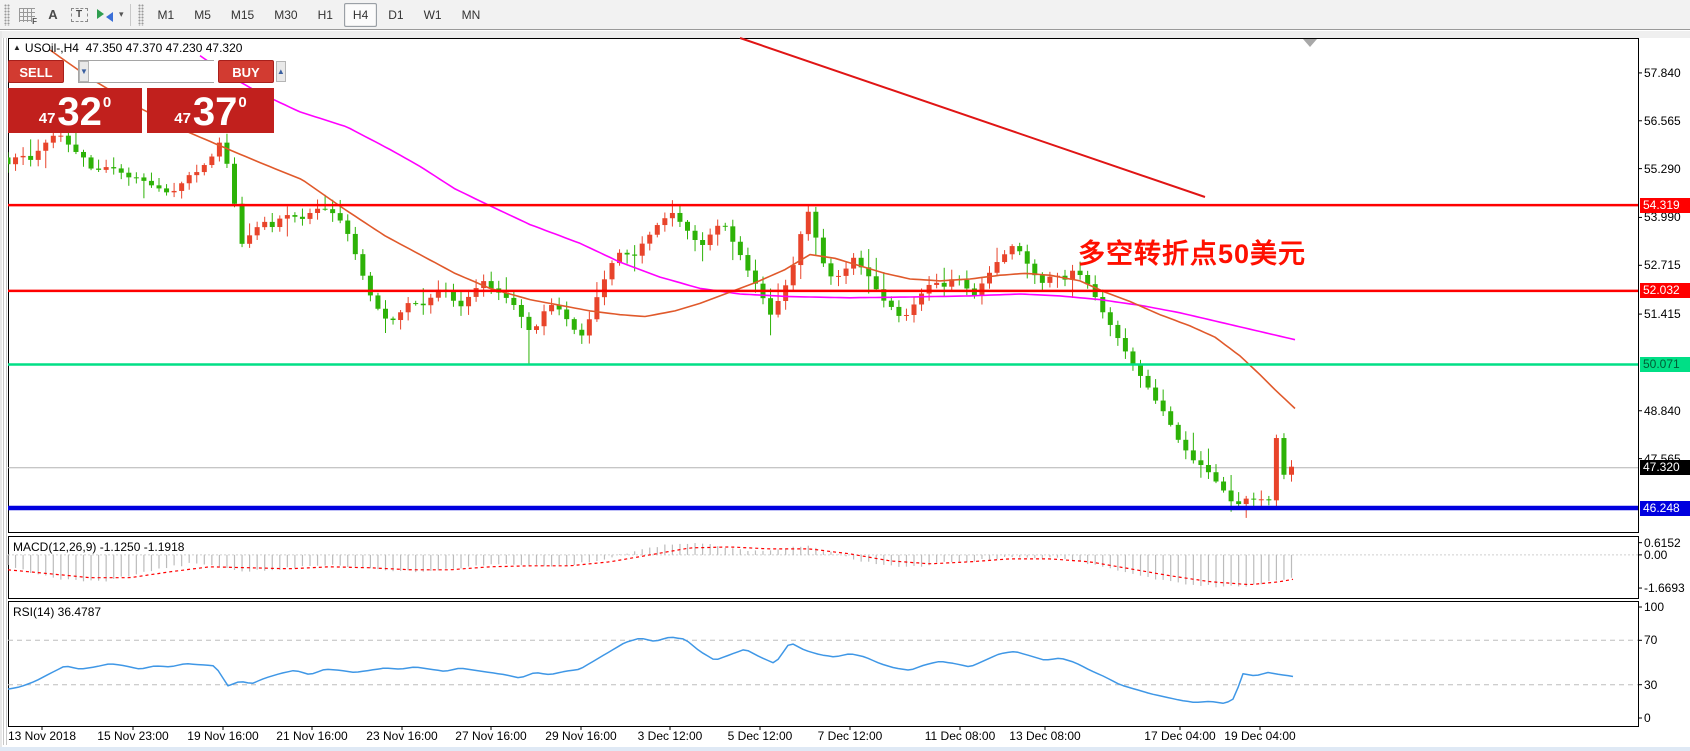  Describe the element at coordinates (1664, 588) in the screenshot. I see `macd-tick-label: -1.6693` at that location.